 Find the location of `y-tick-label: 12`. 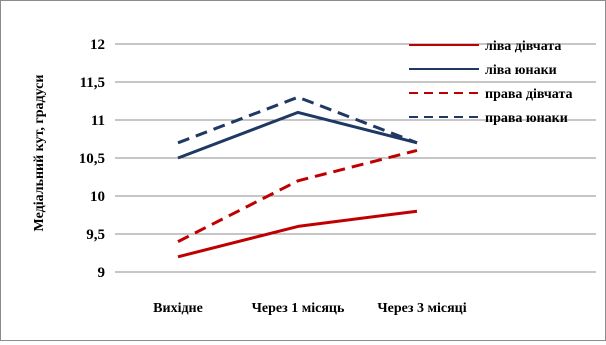

y-tick-label: 12 is located at coordinates (97, 45).